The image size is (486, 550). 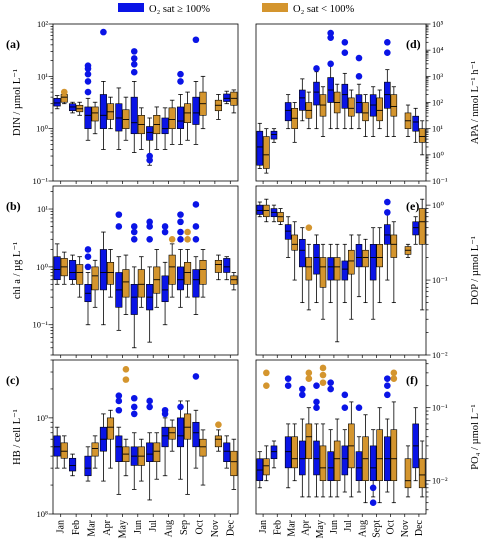 What do you see at coordinates (43, 514) in the screenshot?
I see `y-tick-label: 10⁸` at bounding box center [43, 514].